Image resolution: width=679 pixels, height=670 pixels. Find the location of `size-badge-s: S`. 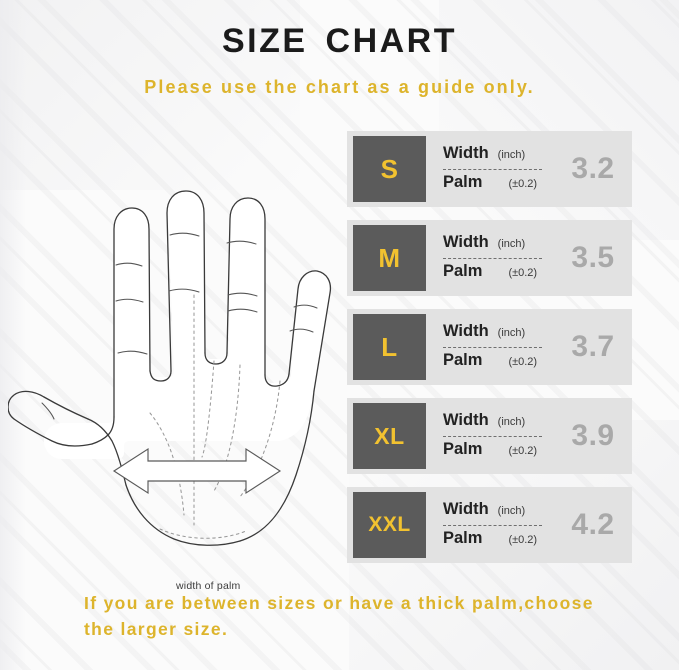

size-badge-s: S is located at coordinates (389, 169).